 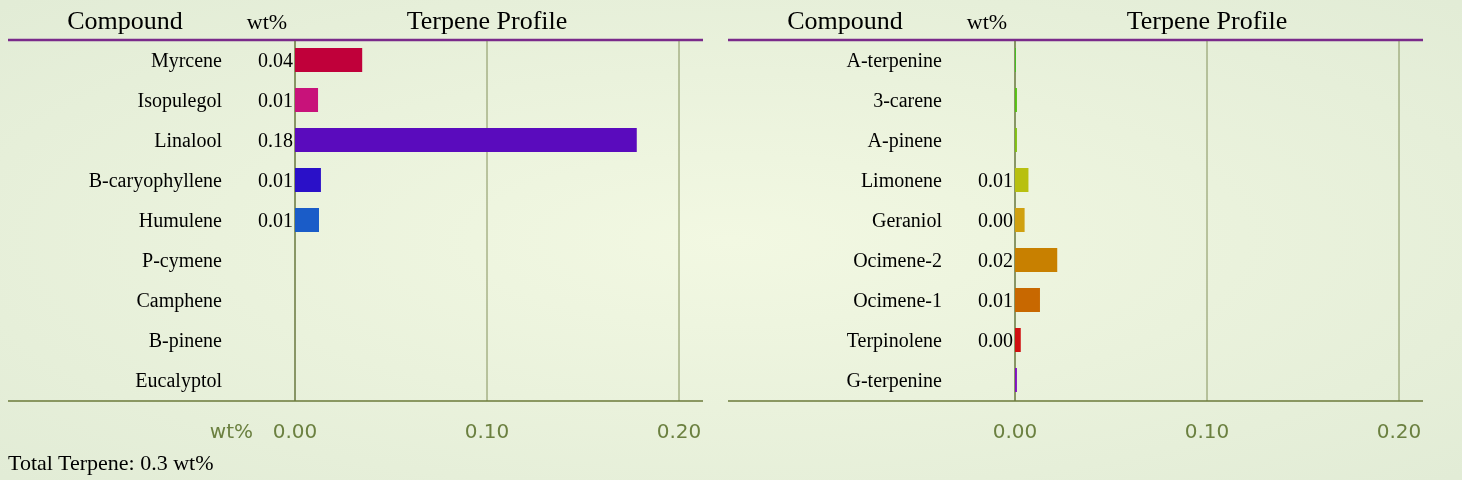 I want to click on y-tick-label: Ocimene-2, so click(x=897, y=260).